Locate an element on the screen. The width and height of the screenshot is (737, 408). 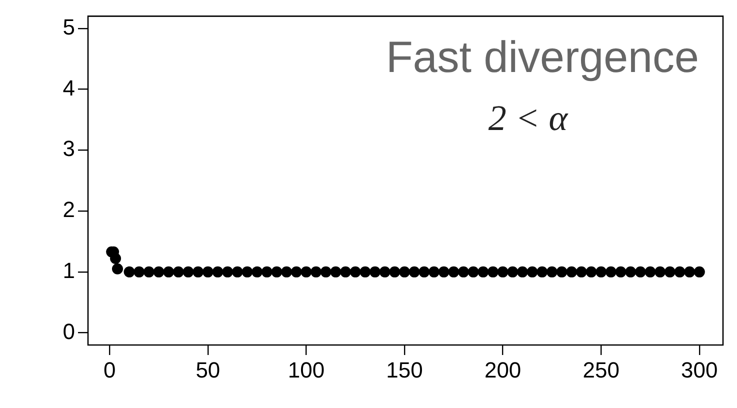
x-tick-label: 0 is located at coordinates (110, 369).